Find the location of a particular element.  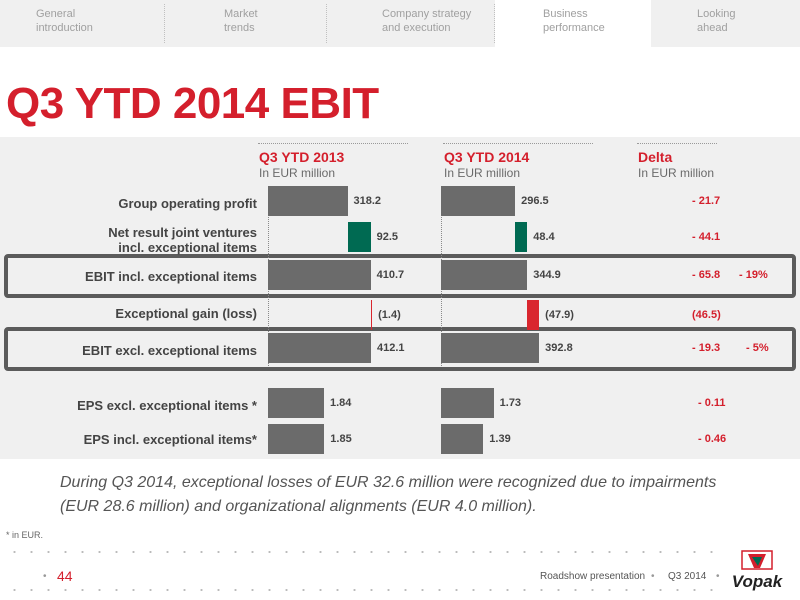

delta-pct-row-5: - 5% is located at coordinates (757, 348).